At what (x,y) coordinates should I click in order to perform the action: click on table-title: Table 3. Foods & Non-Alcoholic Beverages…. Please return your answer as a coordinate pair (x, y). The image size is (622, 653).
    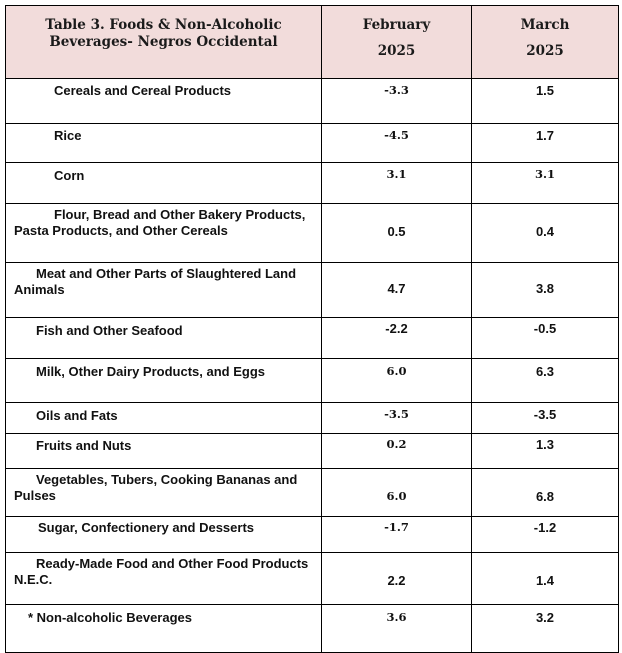
    Looking at the image, I should click on (163, 42).